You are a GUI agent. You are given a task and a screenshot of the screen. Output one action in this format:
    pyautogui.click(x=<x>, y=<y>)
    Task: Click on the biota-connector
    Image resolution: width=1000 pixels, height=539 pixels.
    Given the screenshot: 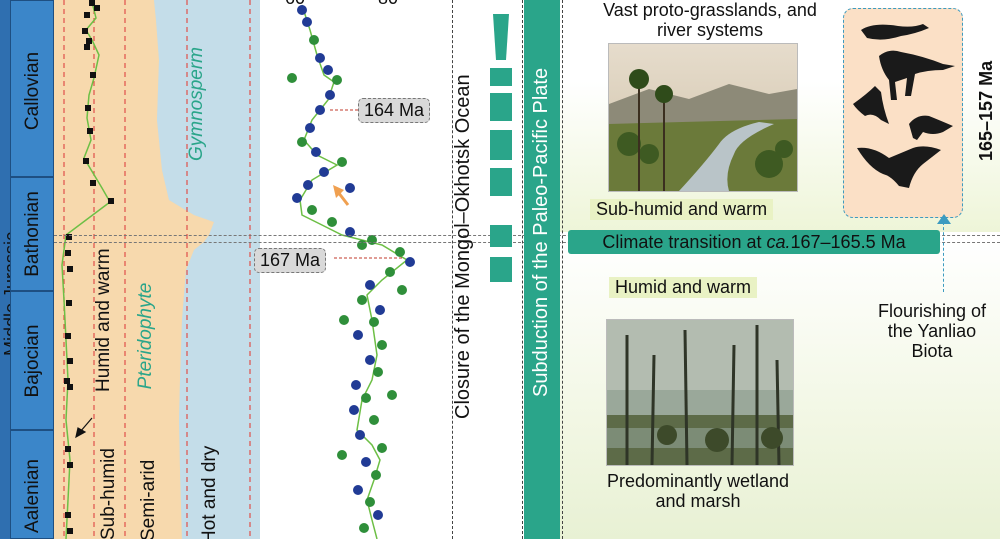 What is the action you would take?
    pyautogui.click(x=943, y=257)
    